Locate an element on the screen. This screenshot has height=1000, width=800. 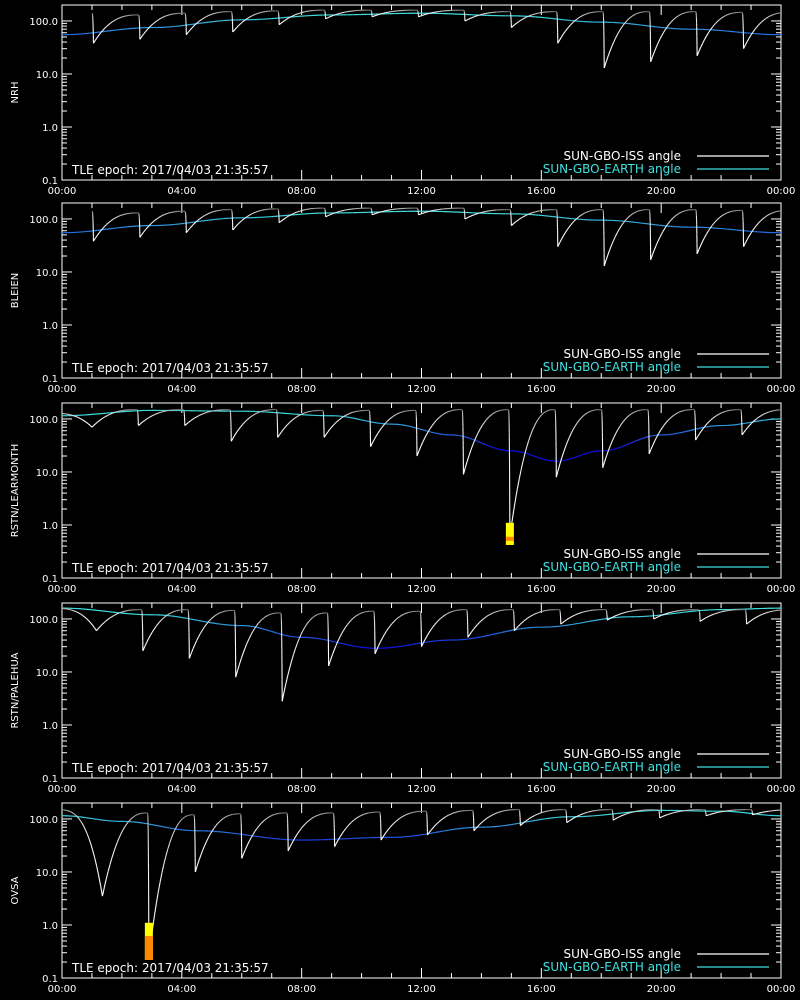
y-axis-label: RSTN/PALEHUA is located at coordinates (15, 690).